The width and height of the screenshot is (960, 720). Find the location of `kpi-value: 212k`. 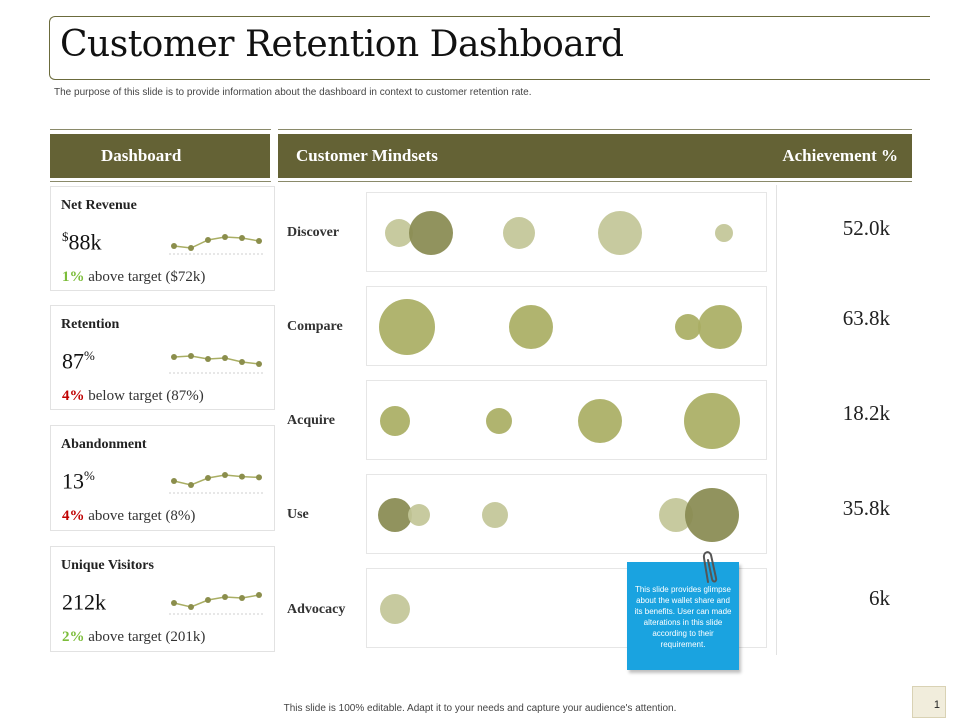

kpi-value: 212k is located at coordinates (84, 602).